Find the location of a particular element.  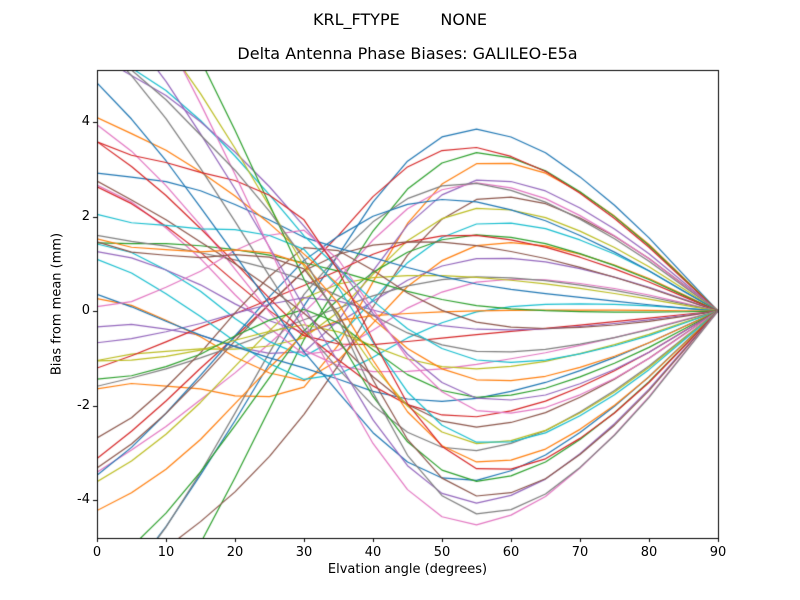

figure-suptitle: KRL_FTYPE NONE is located at coordinates (400, 19).